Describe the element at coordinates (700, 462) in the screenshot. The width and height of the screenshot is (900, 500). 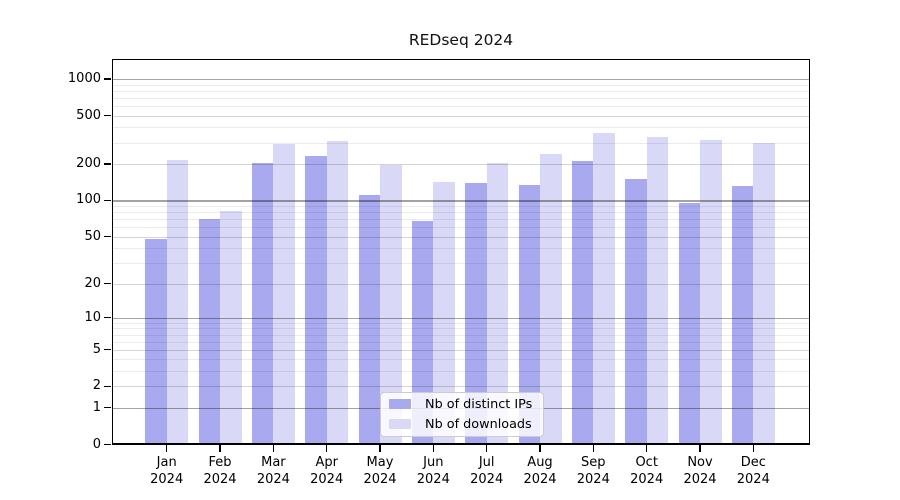
I see `x-tick-month: Nov` at that location.